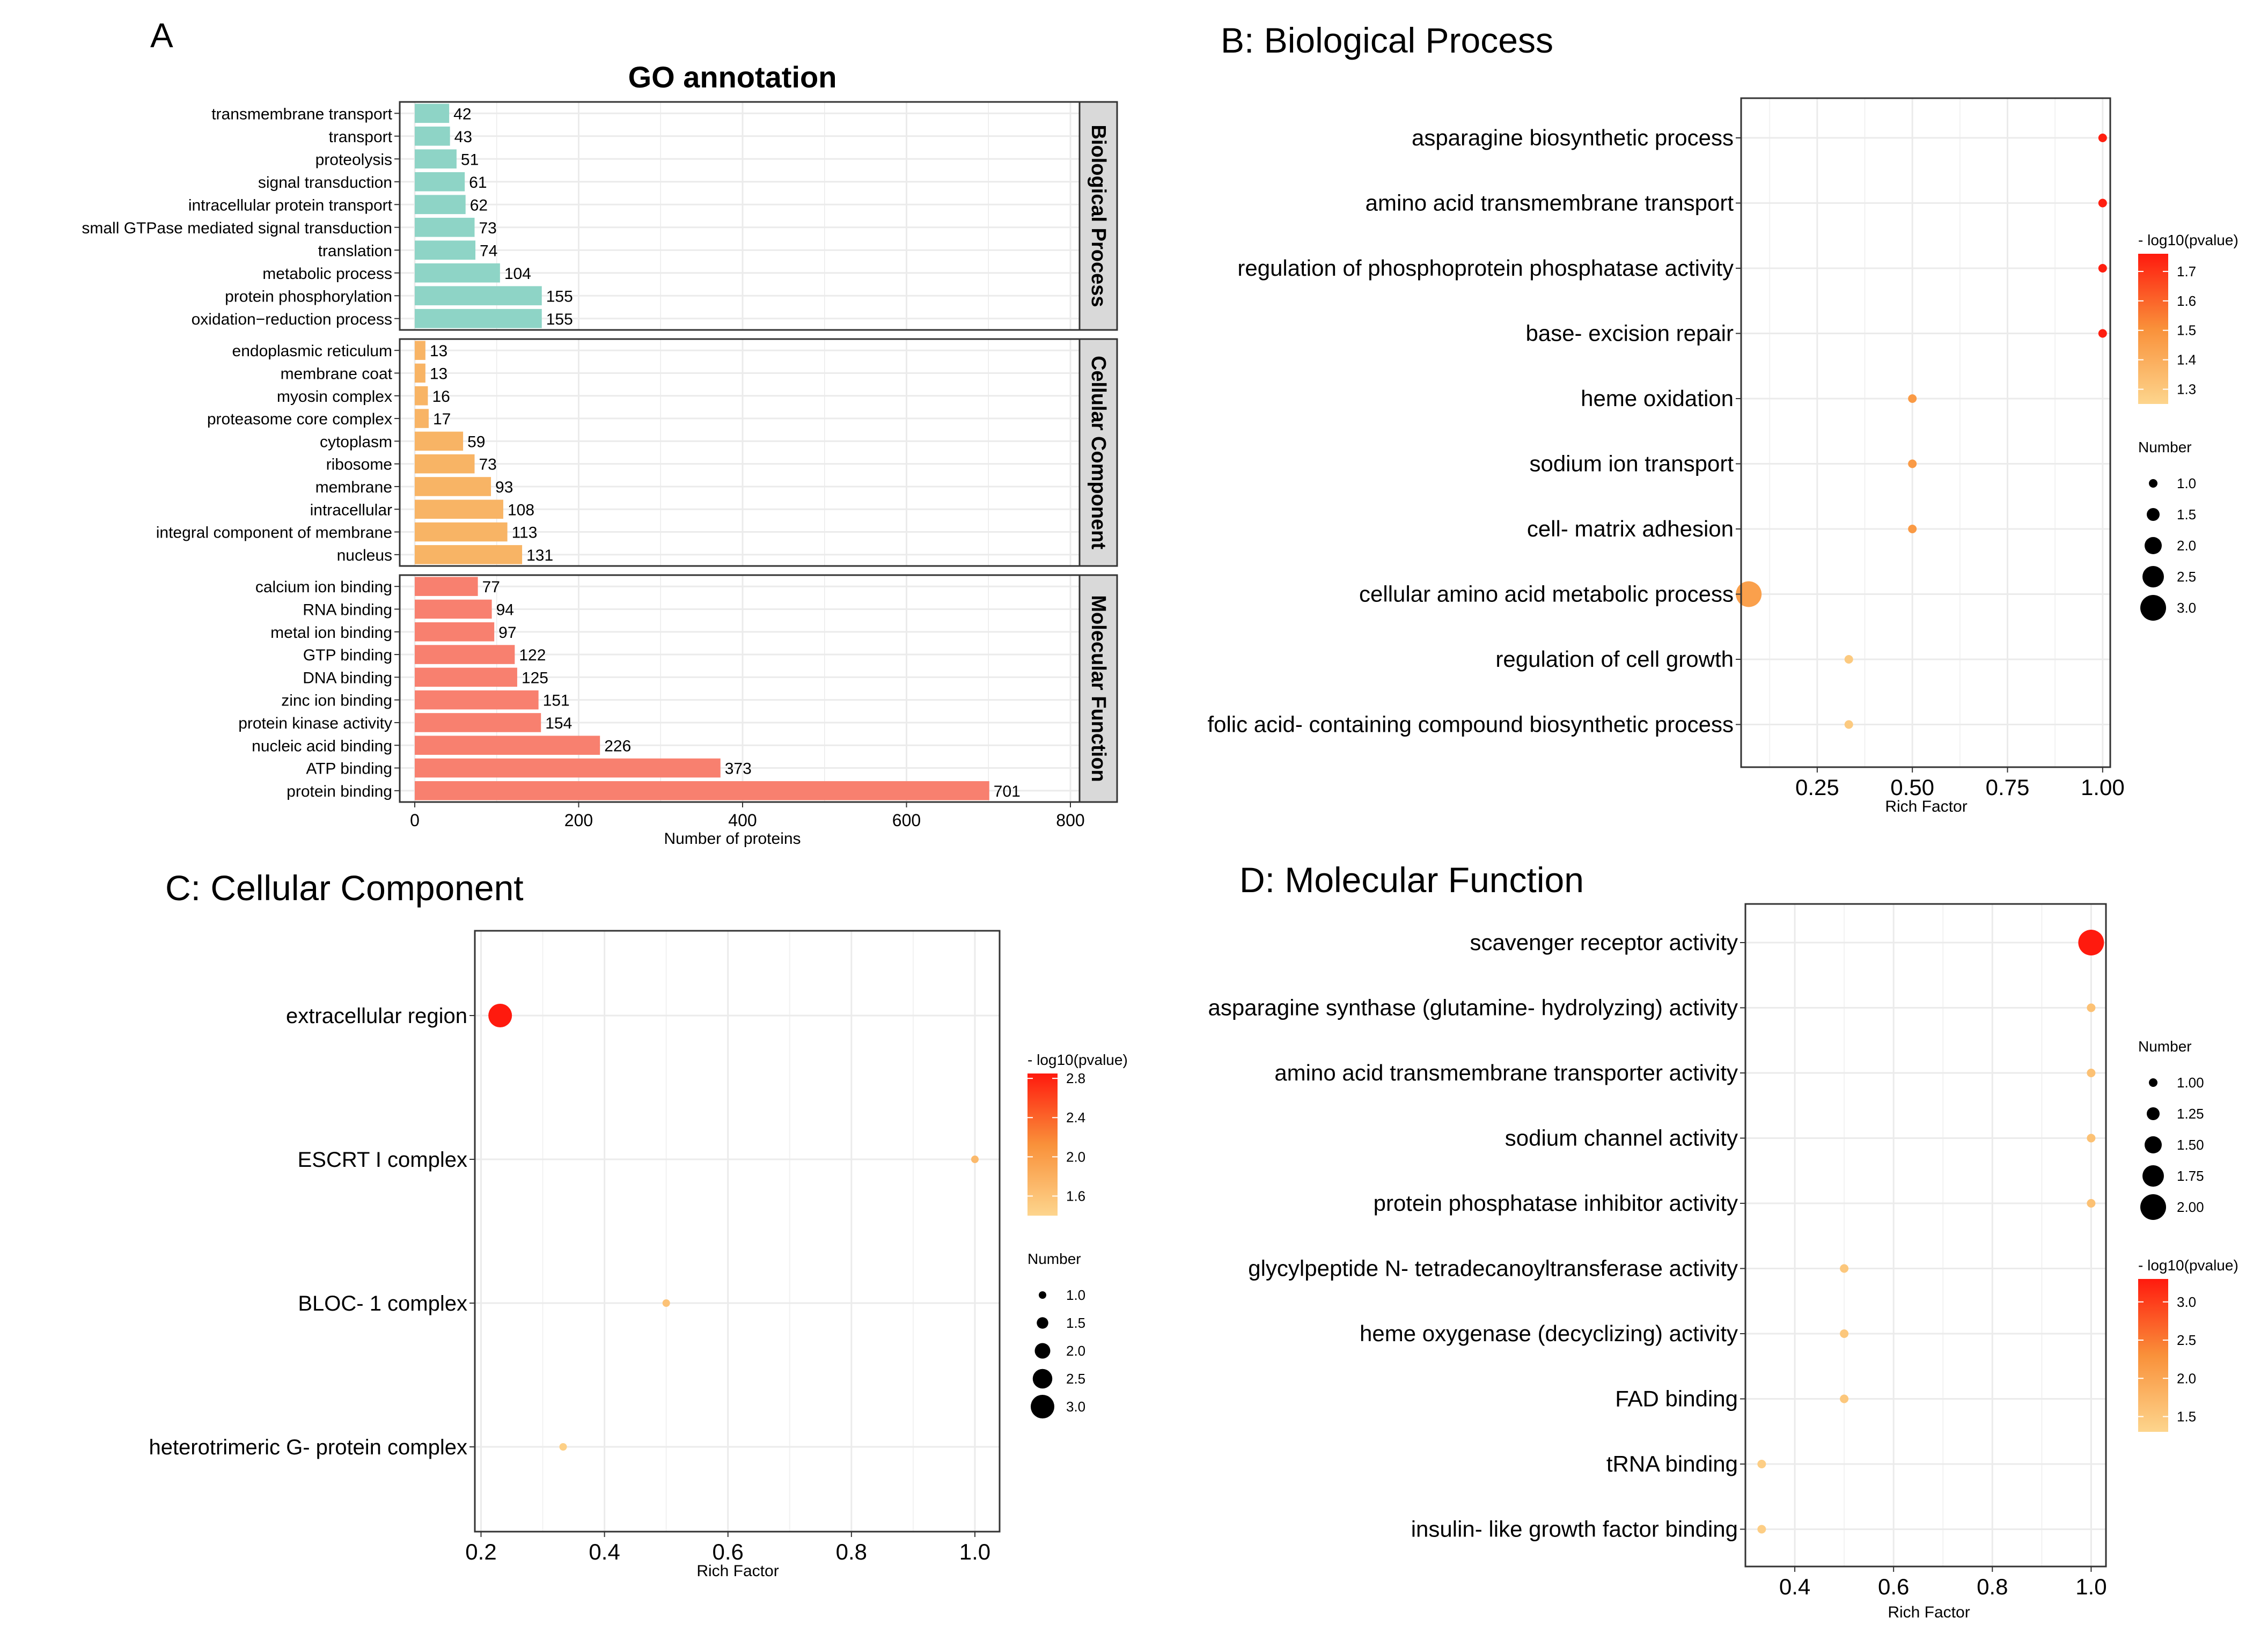 The image size is (2268, 1640). I want to click on facet-strip-label: Cellular Component, so click(1098, 452).